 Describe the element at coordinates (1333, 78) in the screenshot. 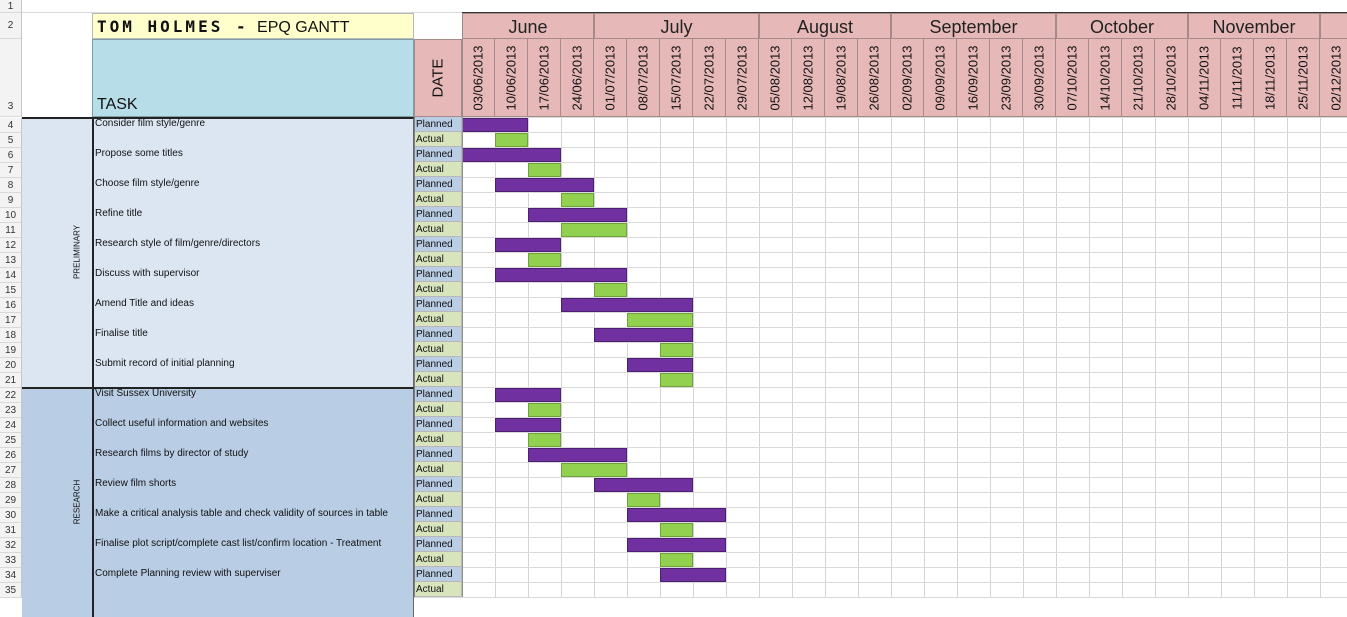

I see `date-column-header: 02/12/2013` at that location.